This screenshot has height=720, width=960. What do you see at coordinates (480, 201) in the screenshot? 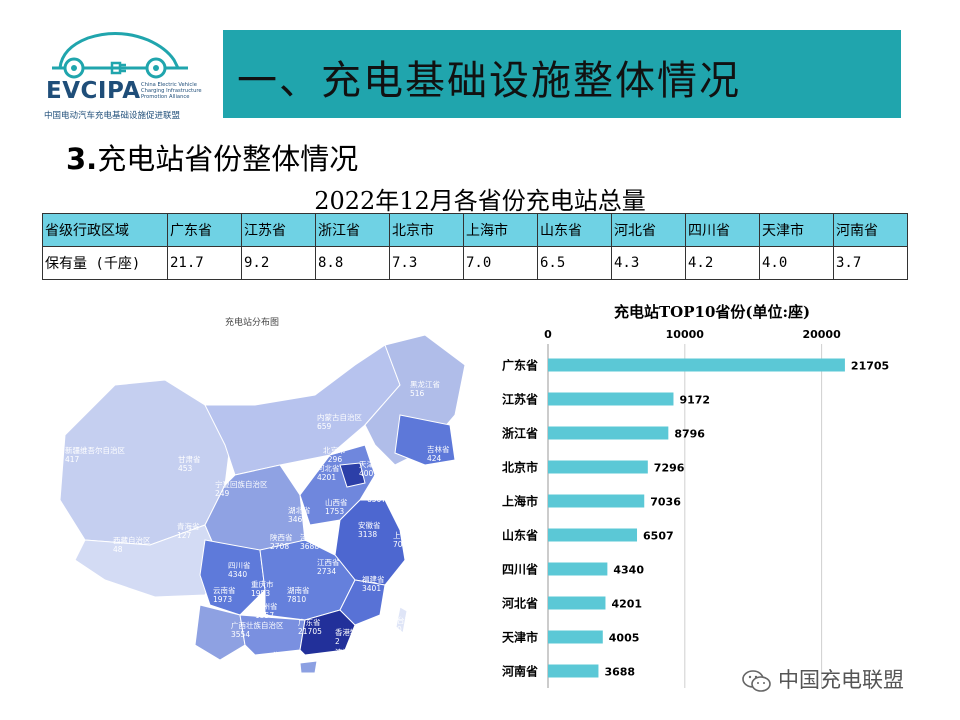
I see `table-title: 2022年12月各省份充电站总量` at bounding box center [480, 201].